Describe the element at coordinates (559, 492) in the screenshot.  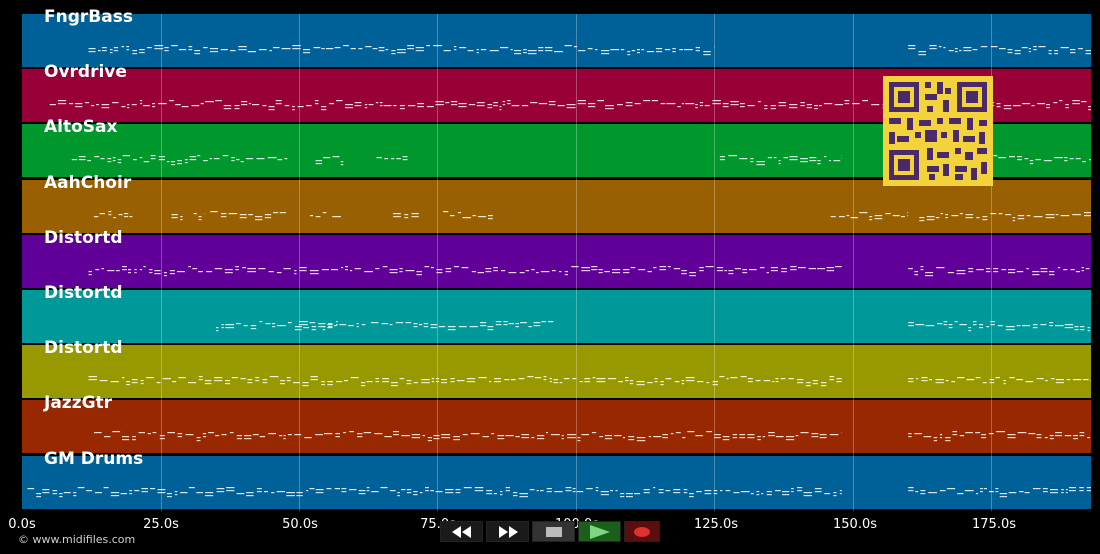
I see `note-lane` at that location.